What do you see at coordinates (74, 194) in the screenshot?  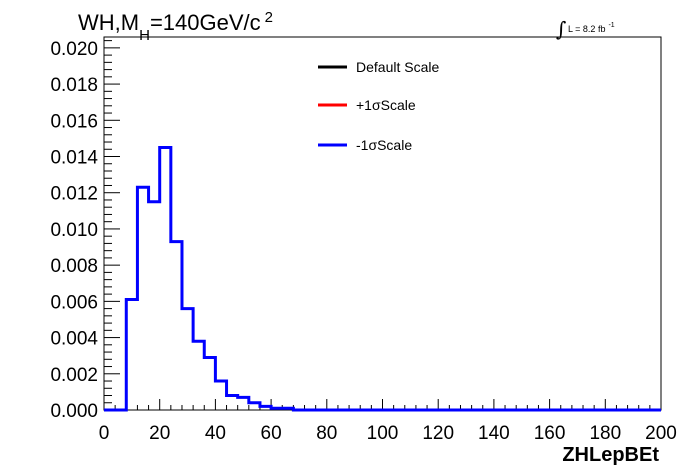 I see `y-tick-label: 0.012` at bounding box center [74, 194].